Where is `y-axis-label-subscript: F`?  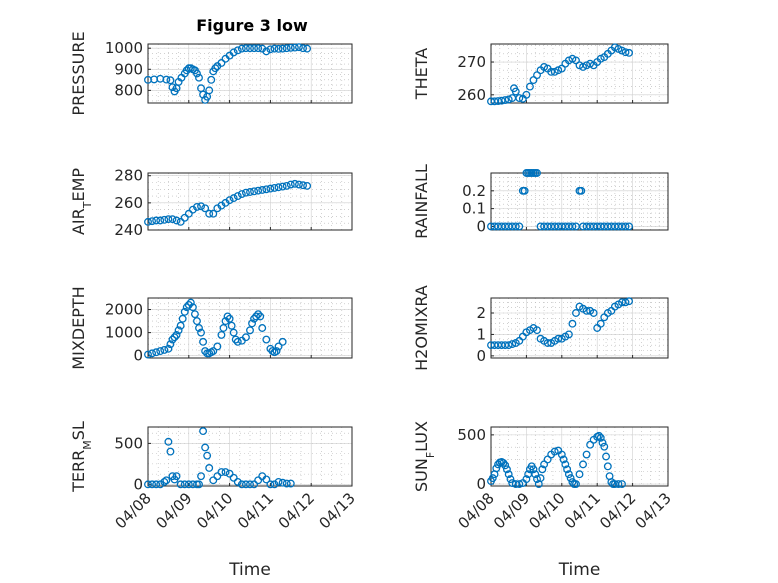 y-axis-label-subscript: F is located at coordinates (430, 455).